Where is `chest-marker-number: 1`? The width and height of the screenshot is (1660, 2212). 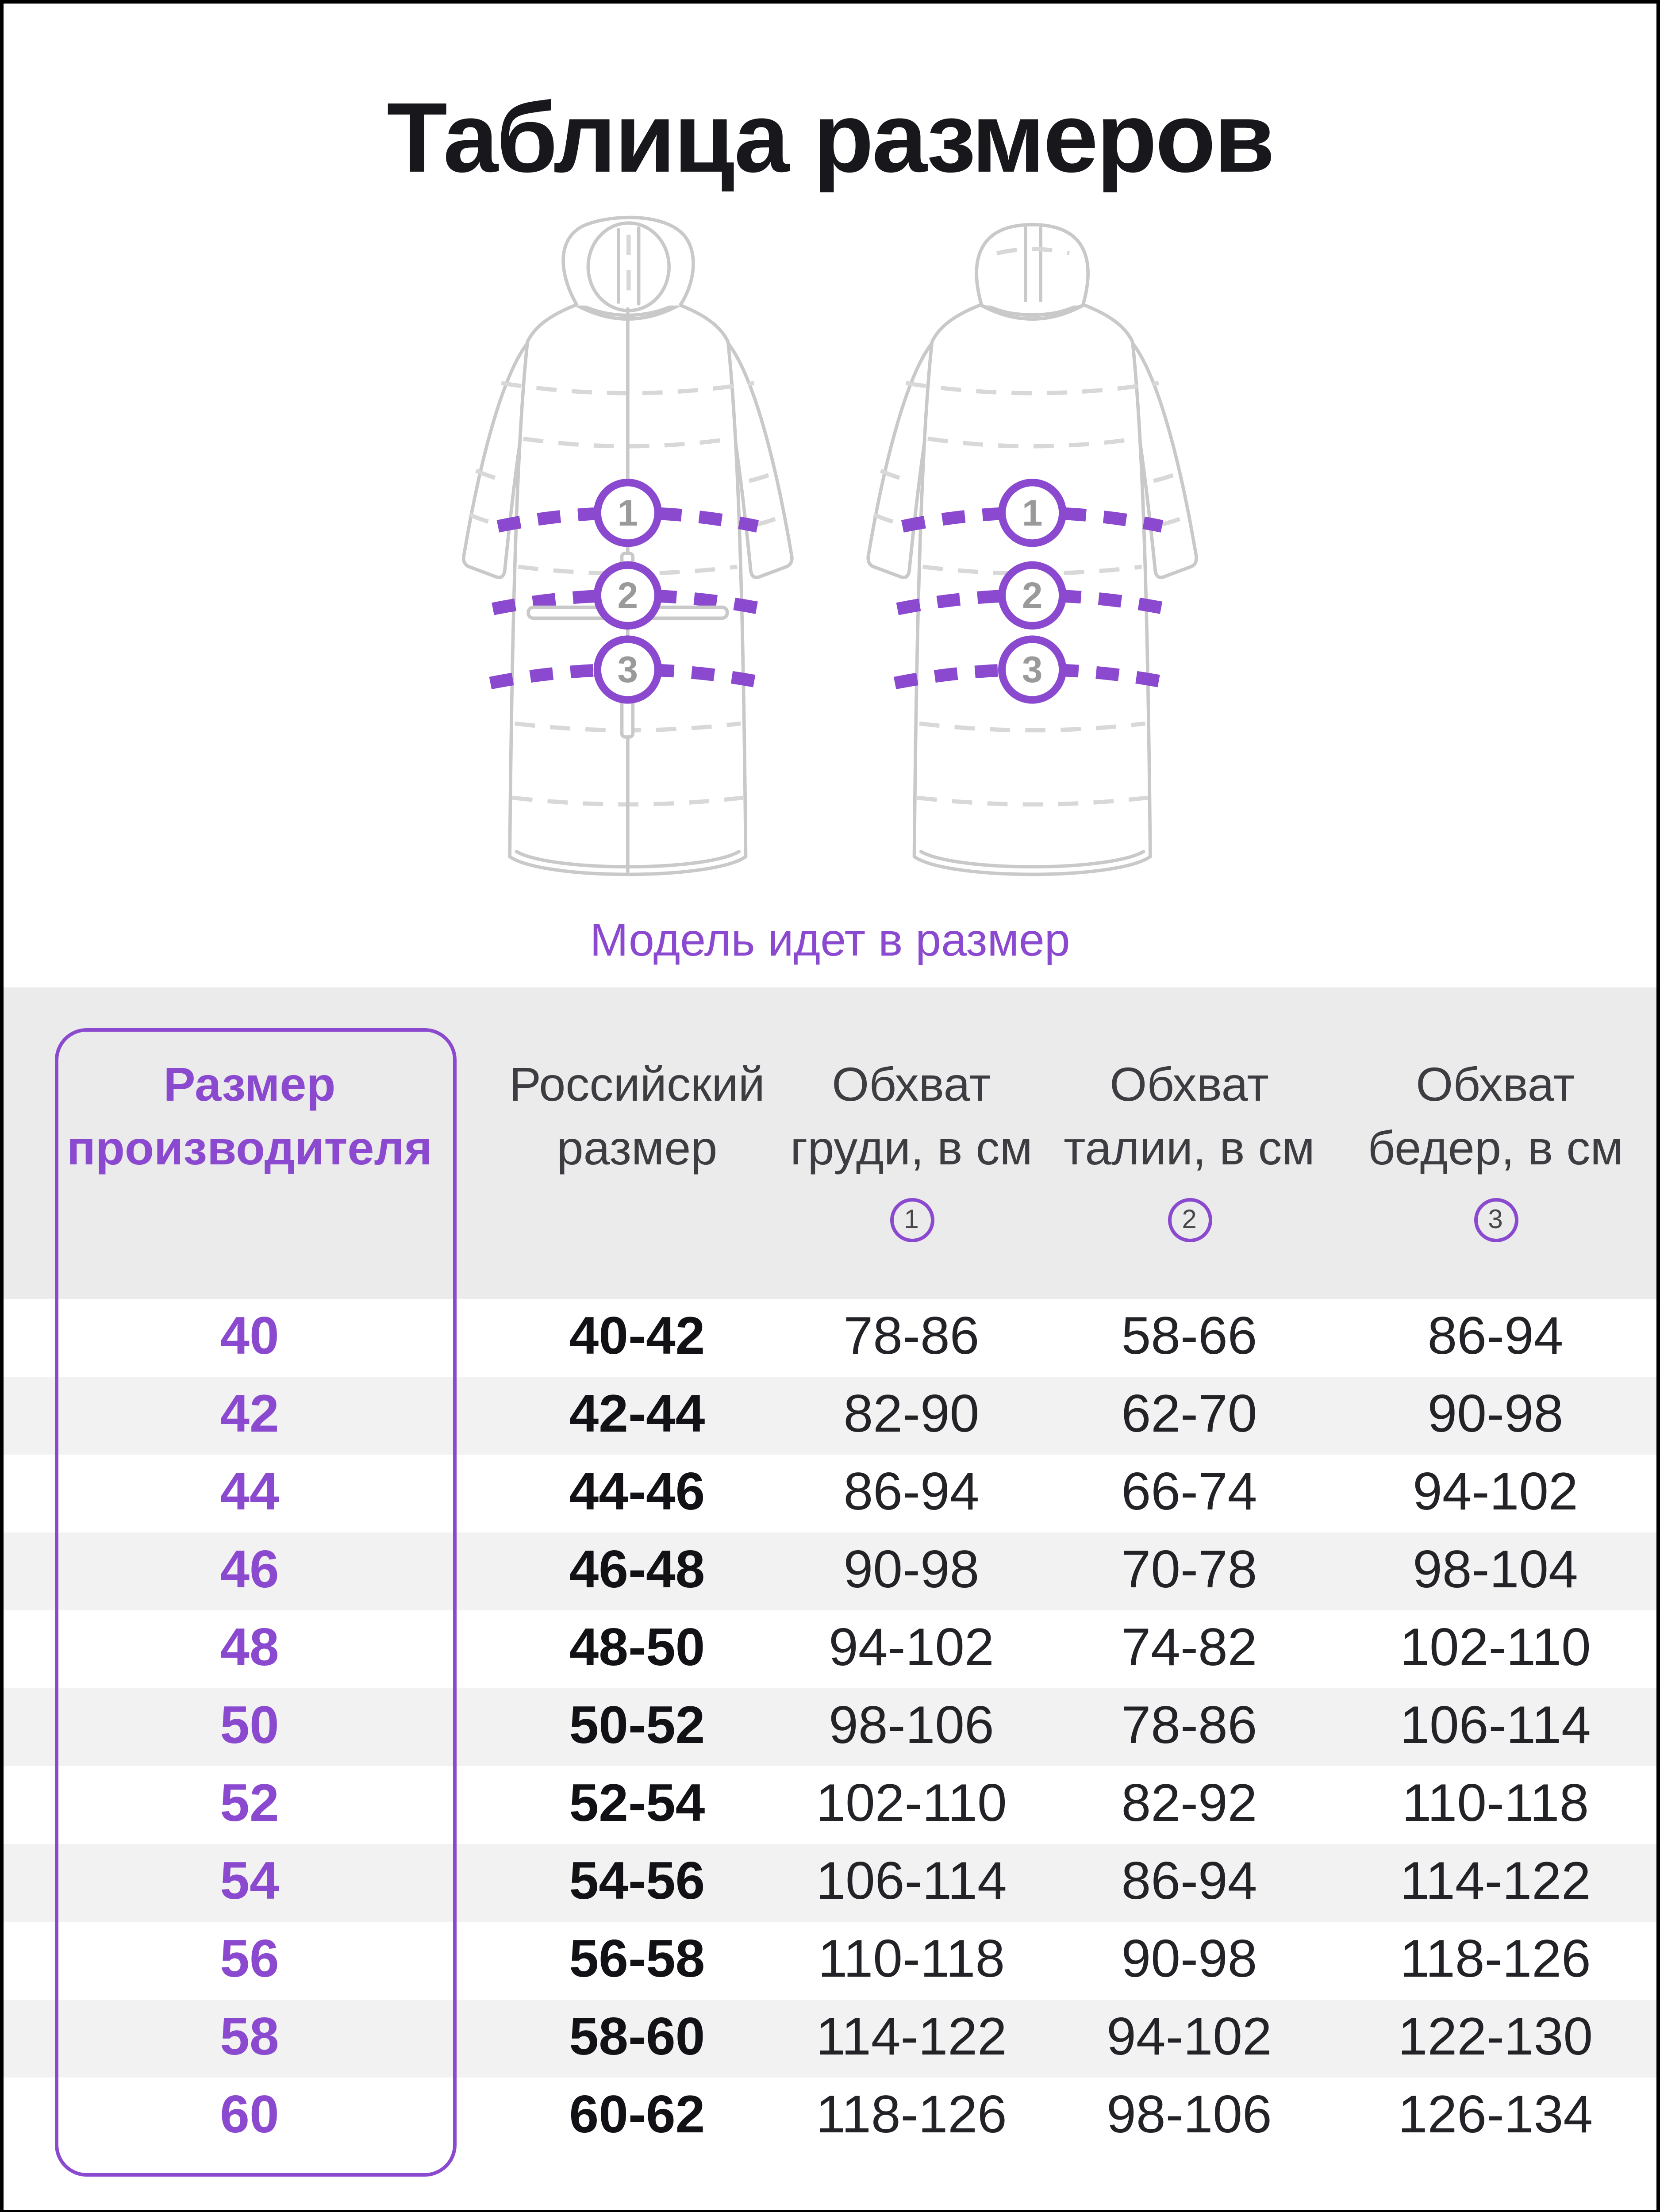 chest-marker-number: 1 is located at coordinates (911, 1220).